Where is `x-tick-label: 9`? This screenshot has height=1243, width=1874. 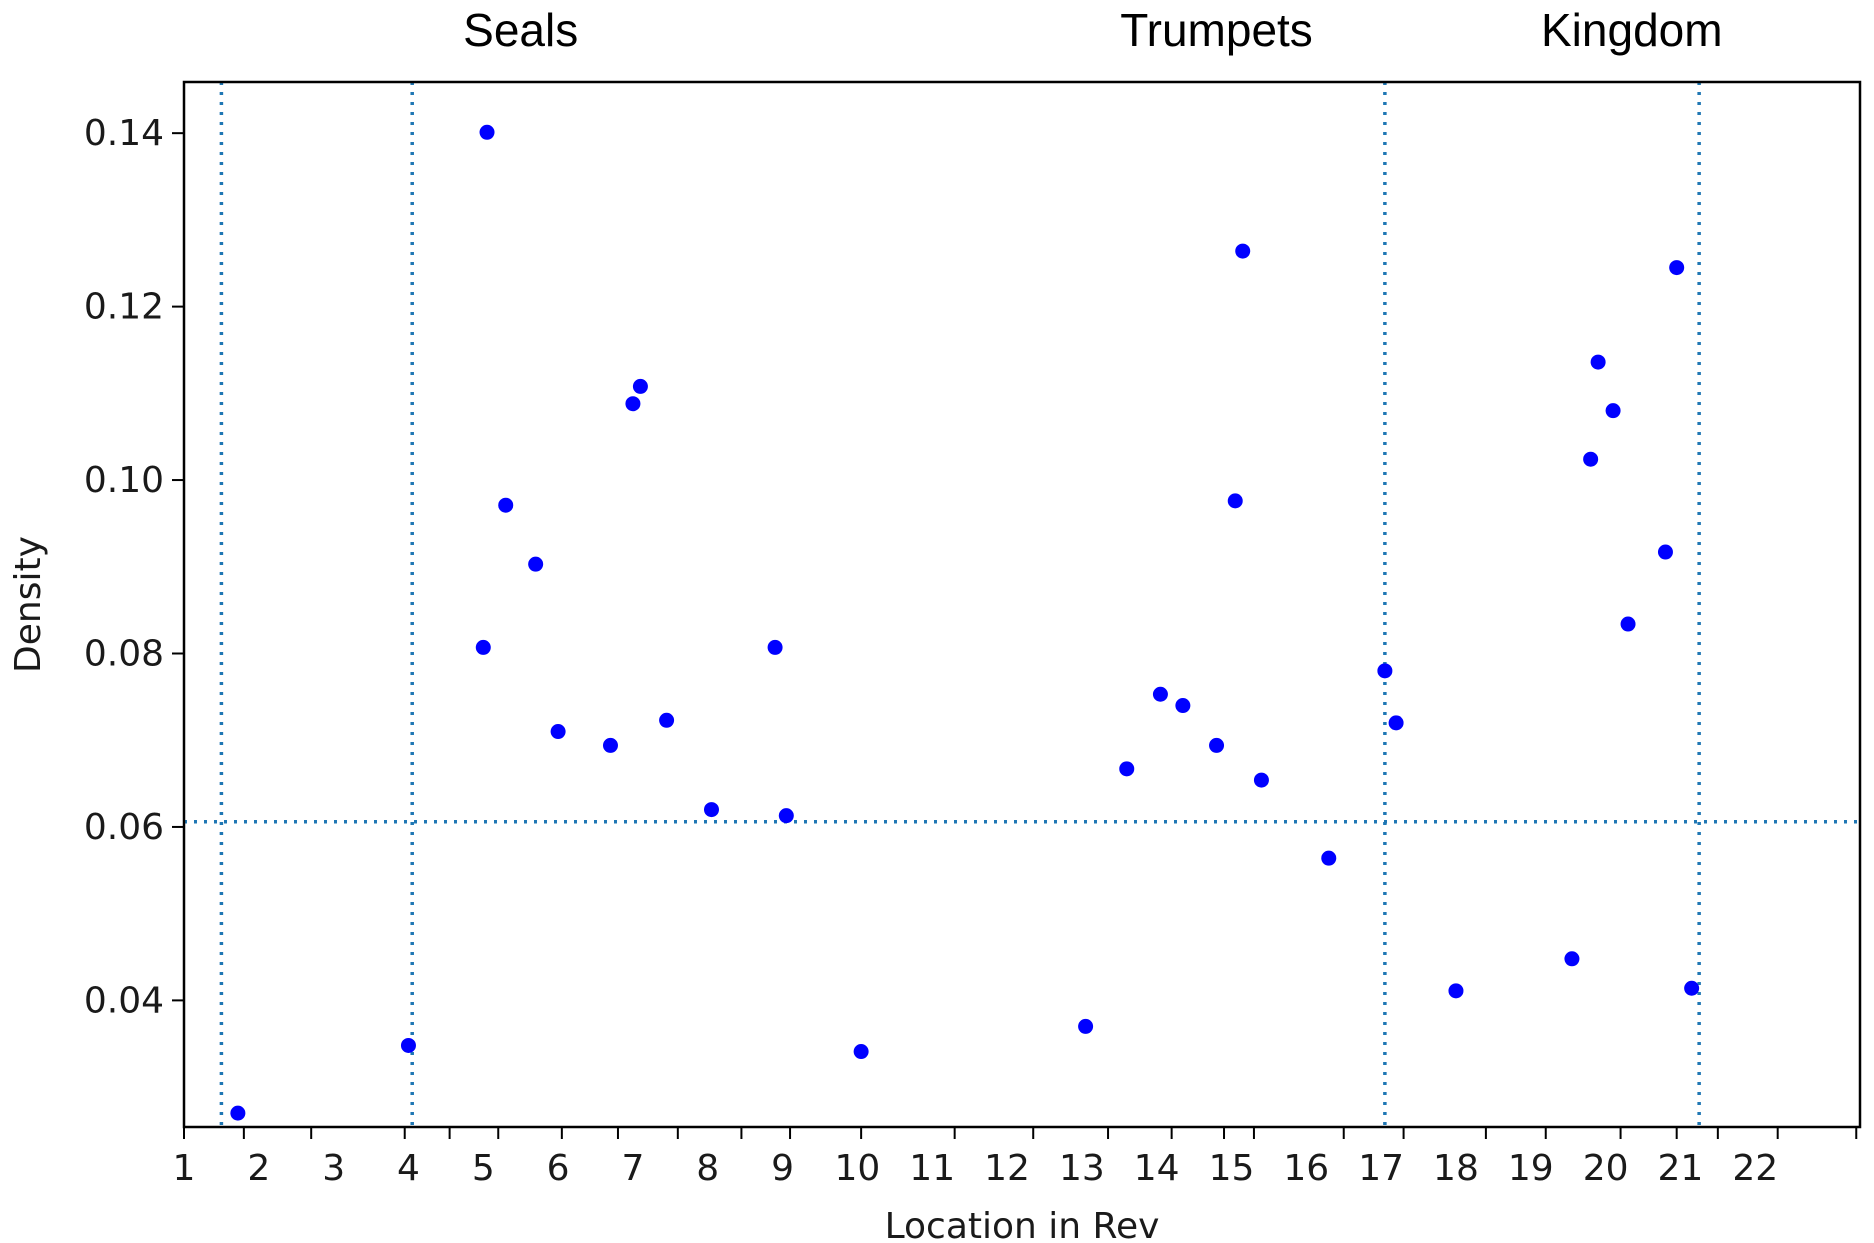
x-tick-label: 9 is located at coordinates (782, 1168).